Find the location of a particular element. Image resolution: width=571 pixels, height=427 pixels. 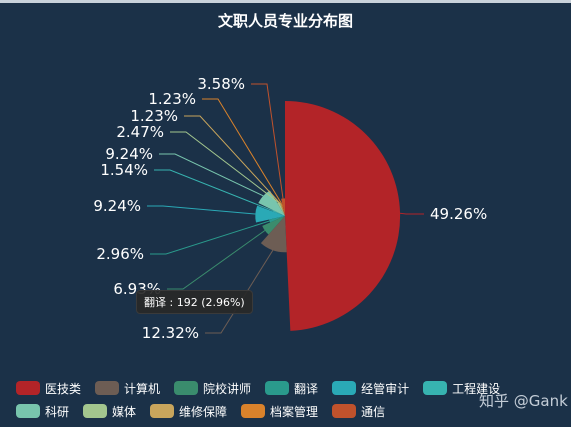

slice-label-6: 9.24% is located at coordinates (129, 154).